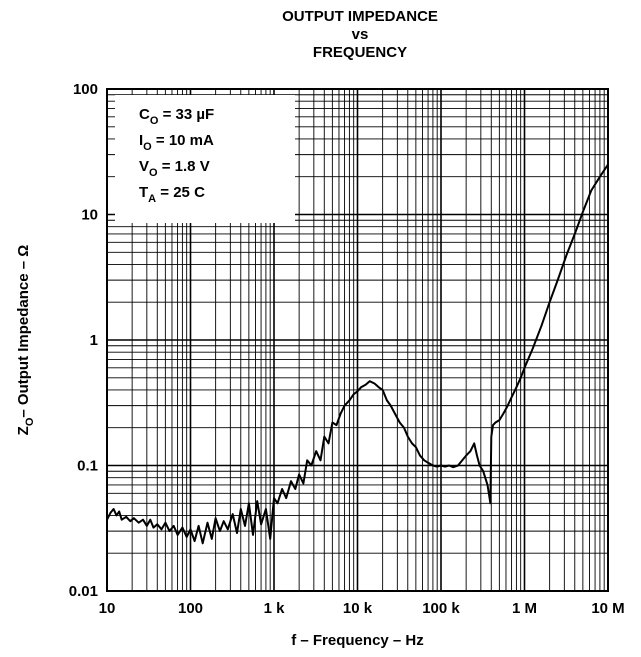 The image size is (641, 657). I want to click on condition-symbol: T, so click(143, 192).